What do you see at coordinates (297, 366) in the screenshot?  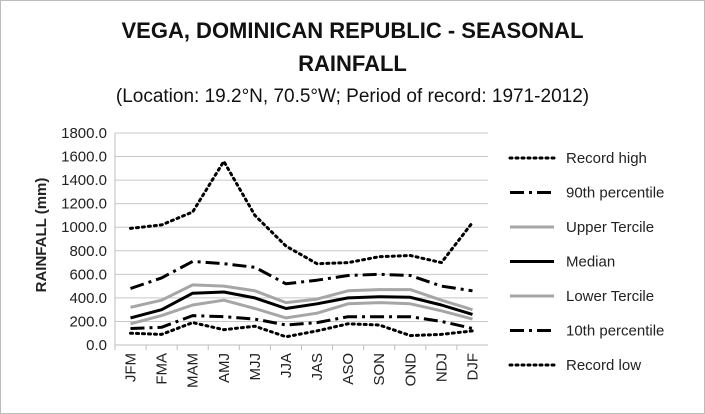 I see `x-tick-labels: JFM FMA MAM AMJ MJJ JJA JAS ASO SON OND NDJ DJF` at bounding box center [297, 366].